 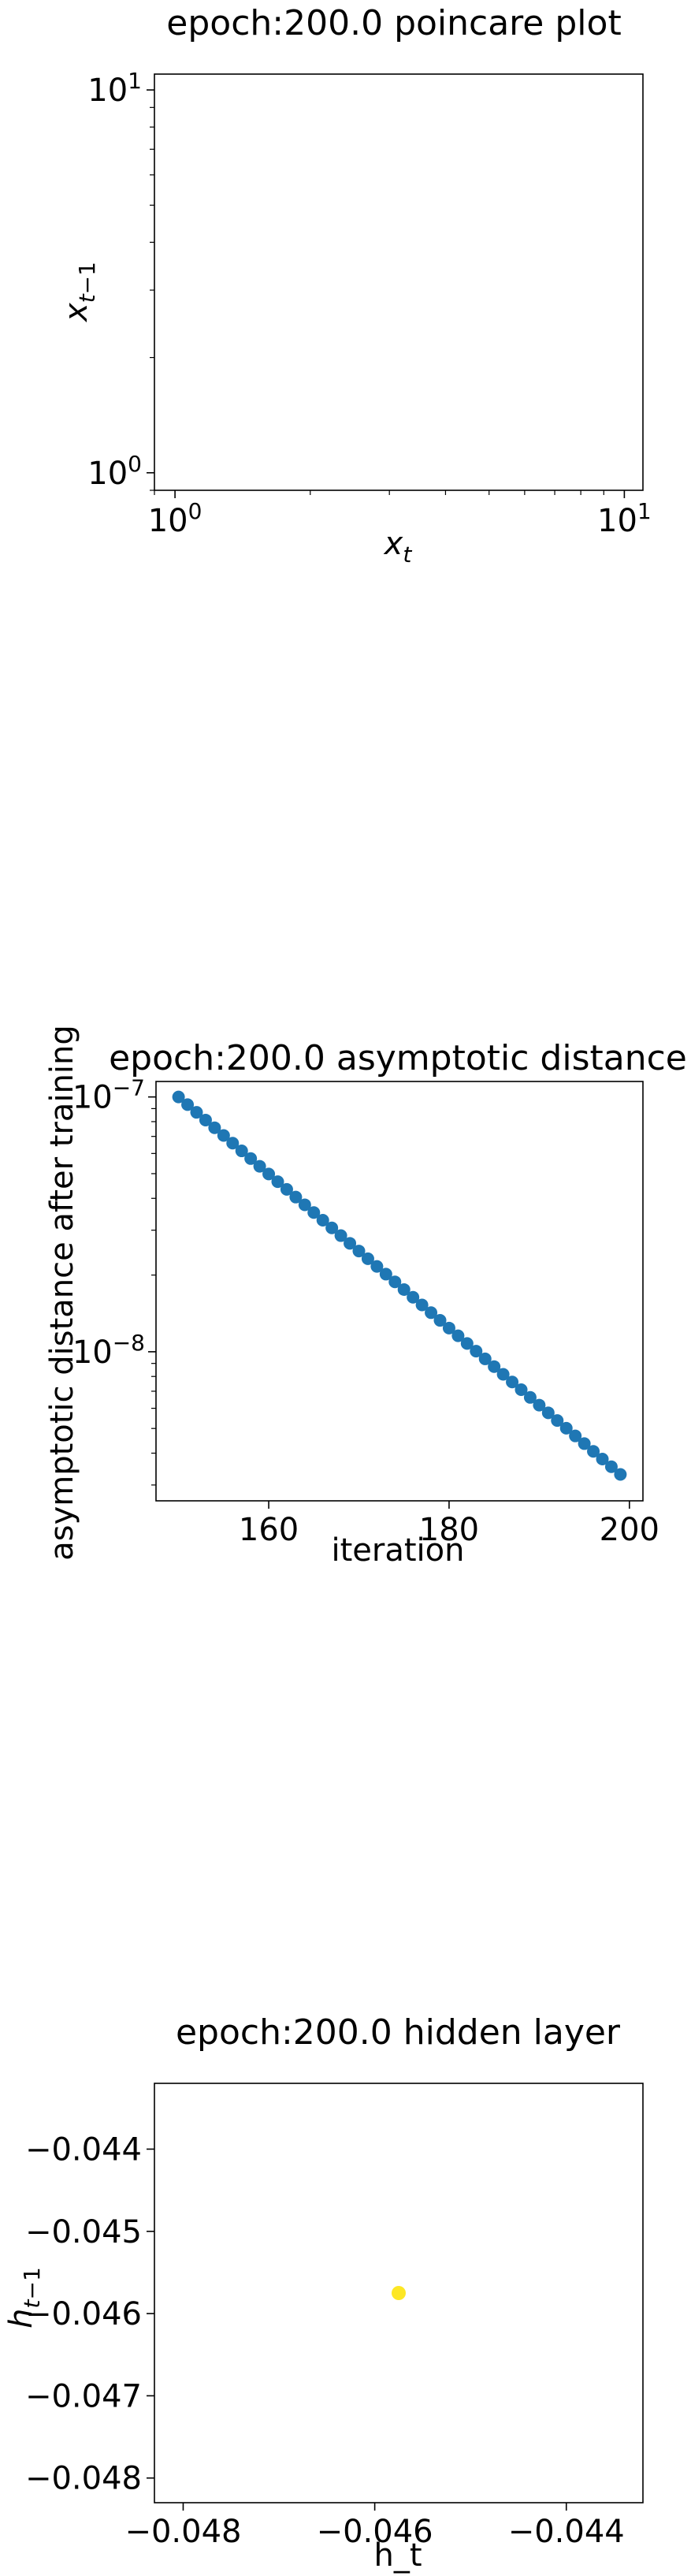 I want to click on hidden-y-axis: −0.048 −0.047 −0.046 −0.045 −0.044, so click(x=89, y=2314).